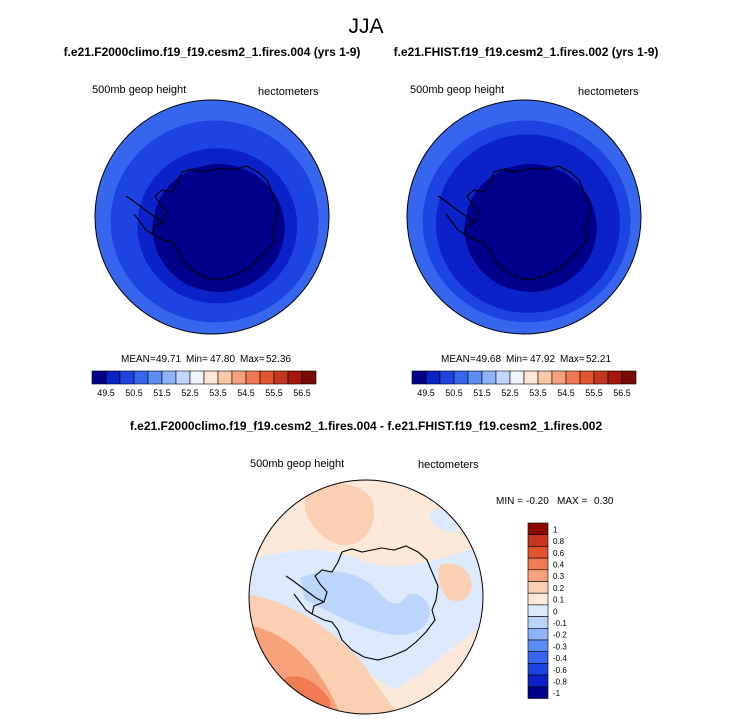 This screenshot has height=719, width=732. What do you see at coordinates (222, 359) in the screenshot?
I see `left-min-value: 47.80` at bounding box center [222, 359].